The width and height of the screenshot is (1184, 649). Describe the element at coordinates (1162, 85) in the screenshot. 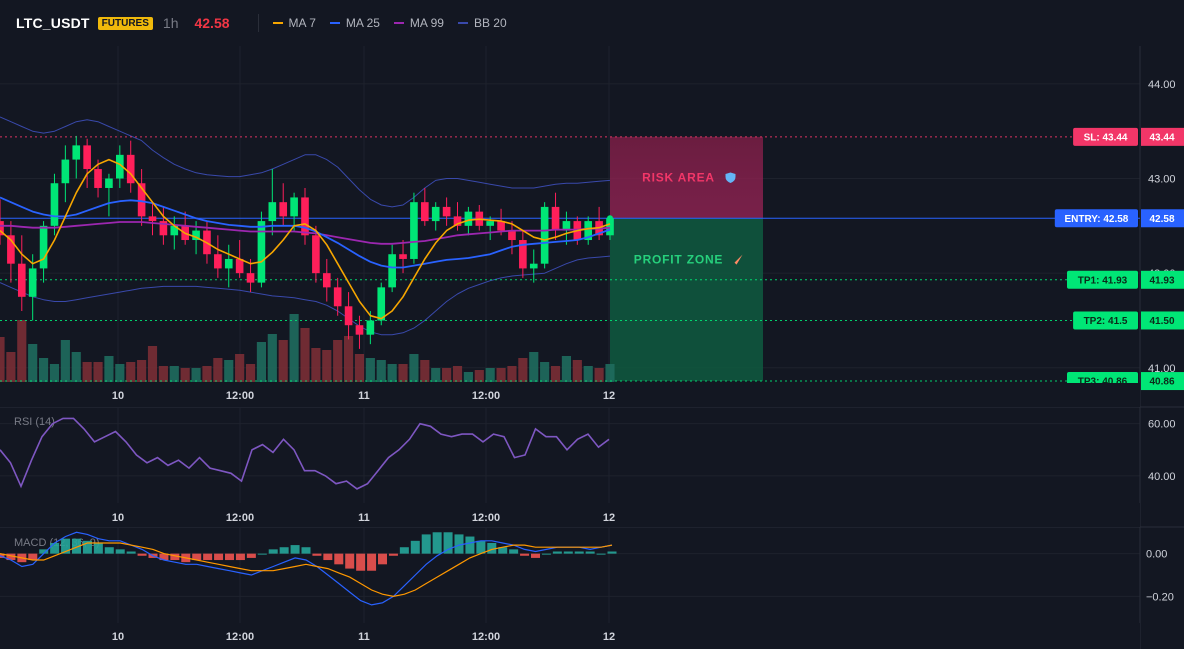

I see `price-tick-label: 44.00` at that location.